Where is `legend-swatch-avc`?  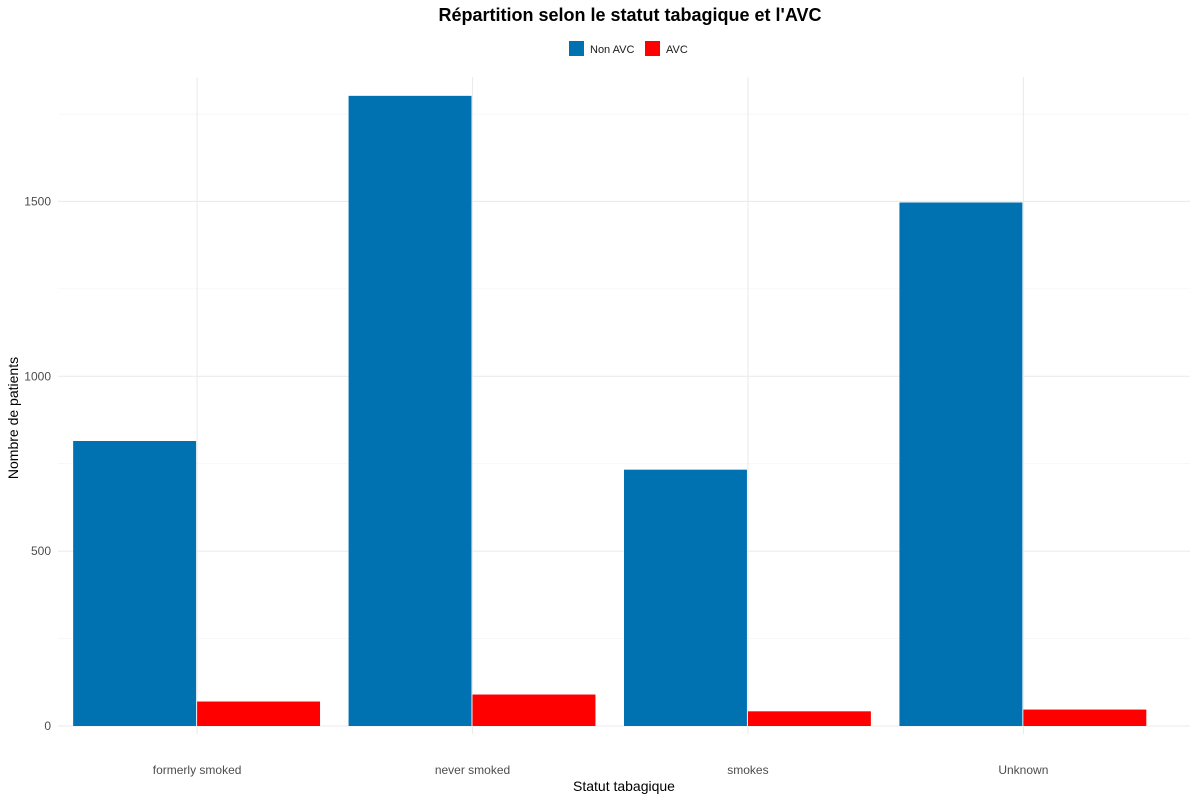 legend-swatch-avc is located at coordinates (652, 48).